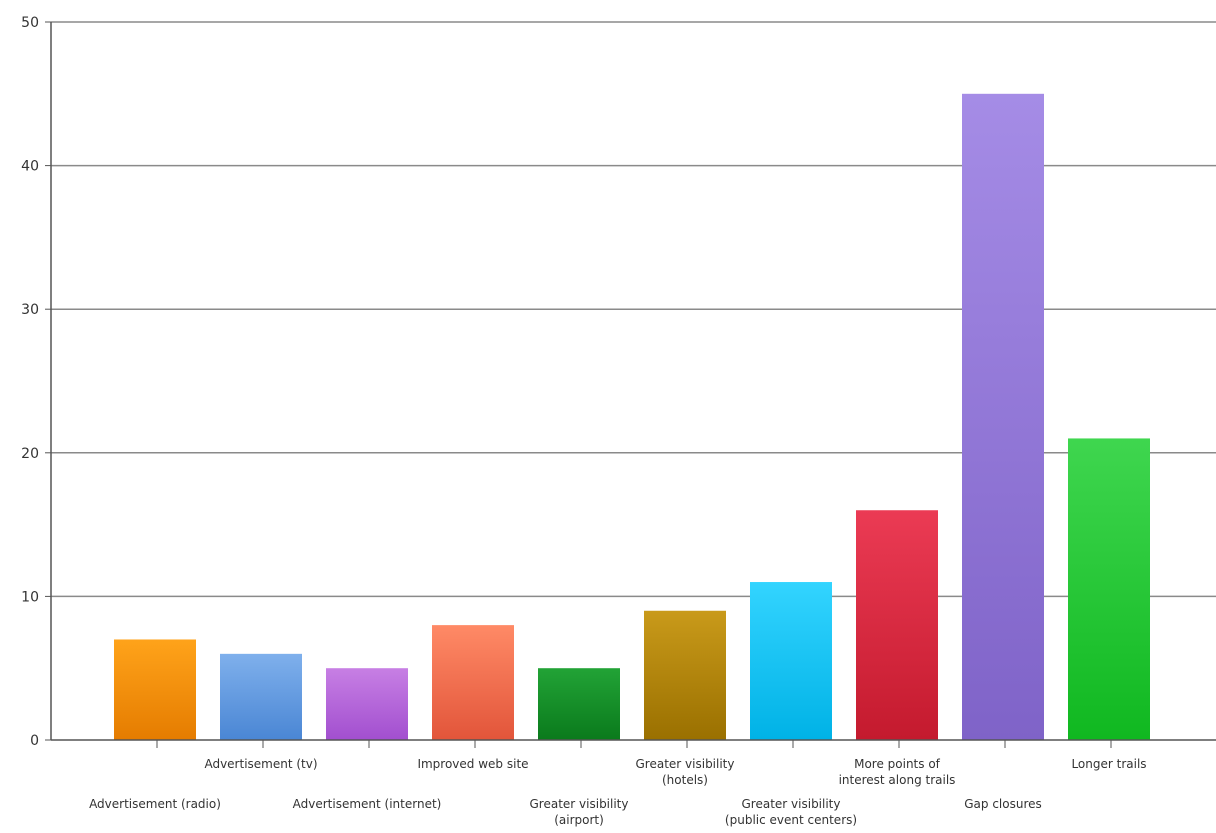 This screenshot has width=1216, height=833. Describe the element at coordinates (36, 382) in the screenshot. I see `y-axis-tick-labels: 0 10 20 30 40 50` at that location.